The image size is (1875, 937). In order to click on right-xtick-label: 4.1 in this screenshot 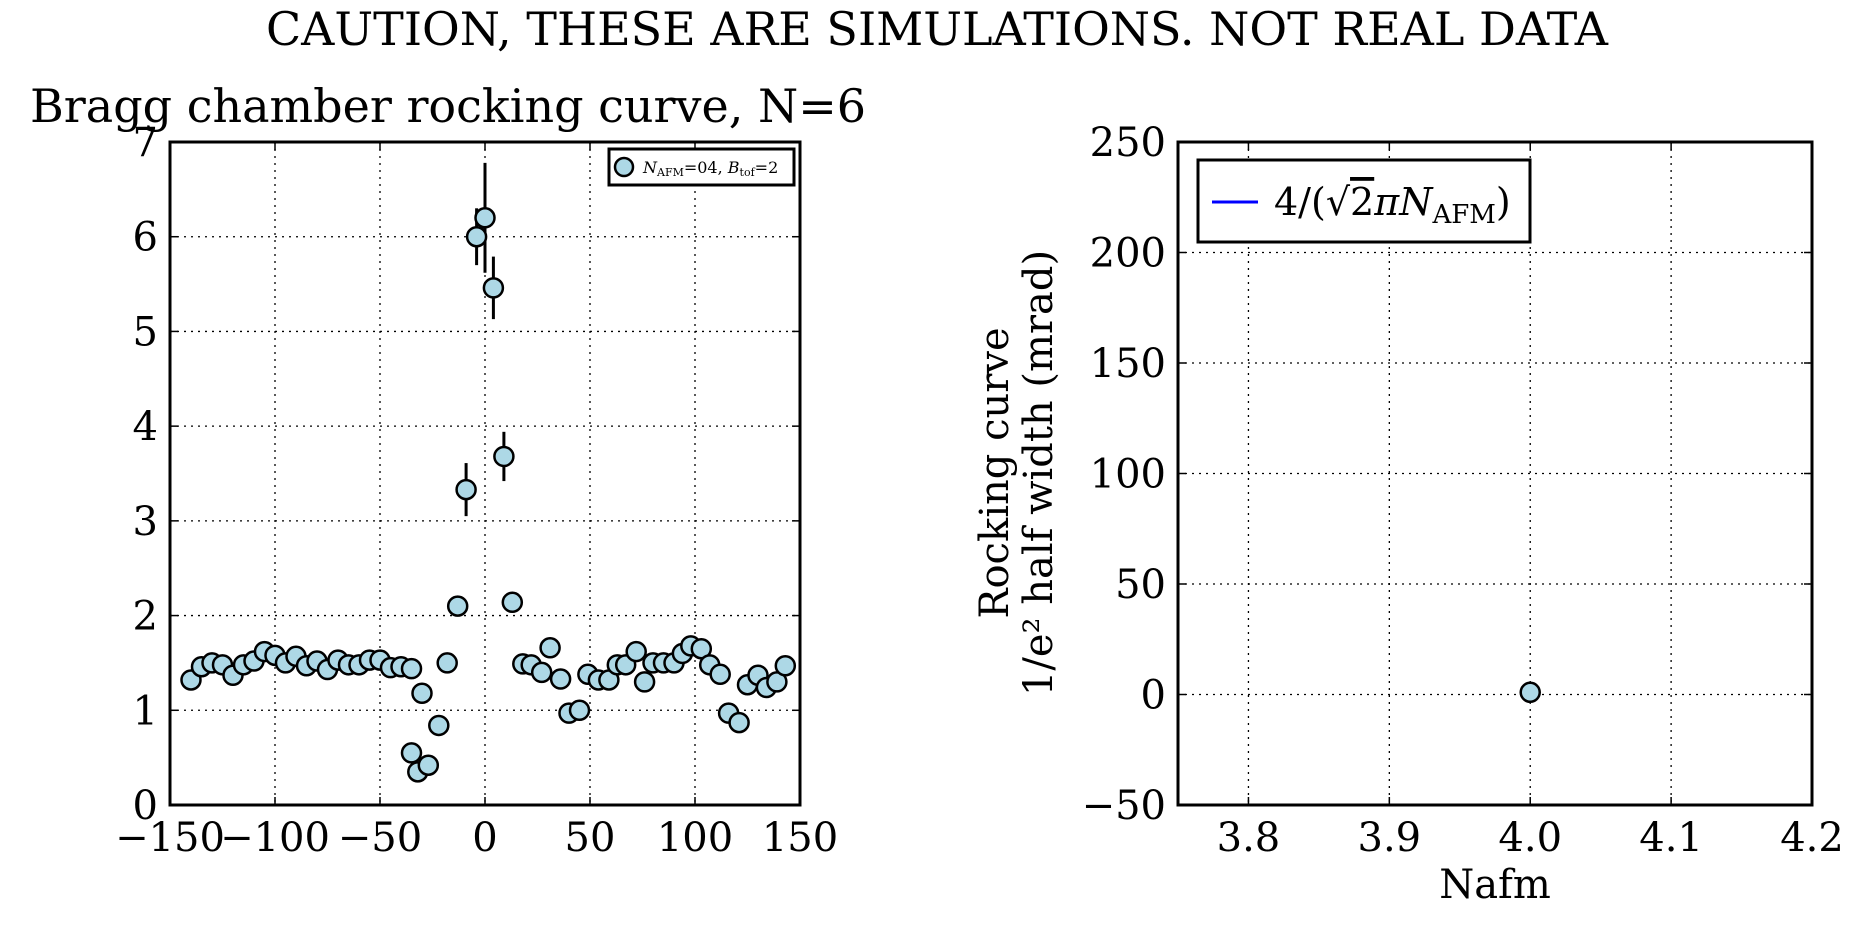, I will do `click(1671, 838)`.